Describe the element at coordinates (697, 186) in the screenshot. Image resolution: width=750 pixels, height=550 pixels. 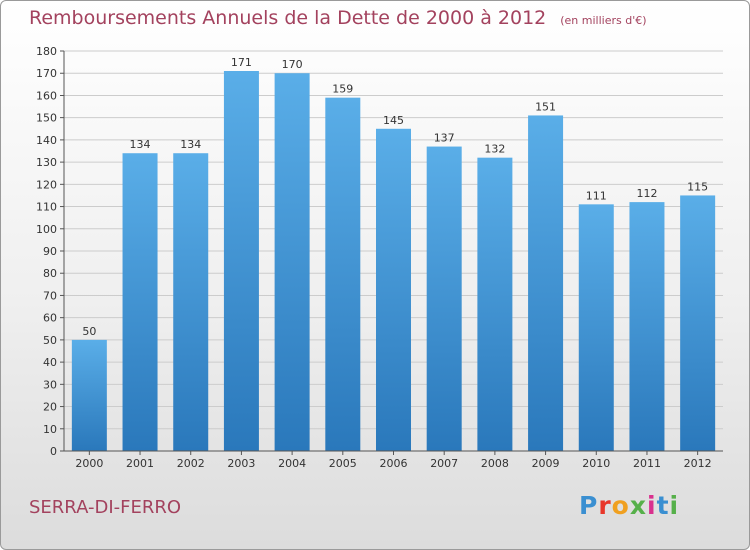
I see `bar-value-label: 115` at that location.